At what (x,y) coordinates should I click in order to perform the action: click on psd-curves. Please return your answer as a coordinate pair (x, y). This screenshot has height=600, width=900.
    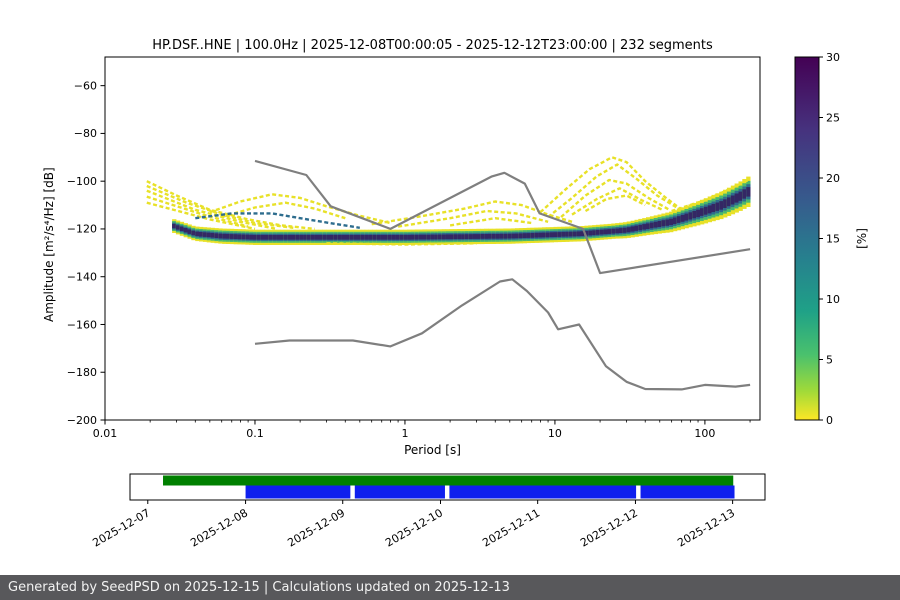
    Looking at the image, I should click on (447, 201).